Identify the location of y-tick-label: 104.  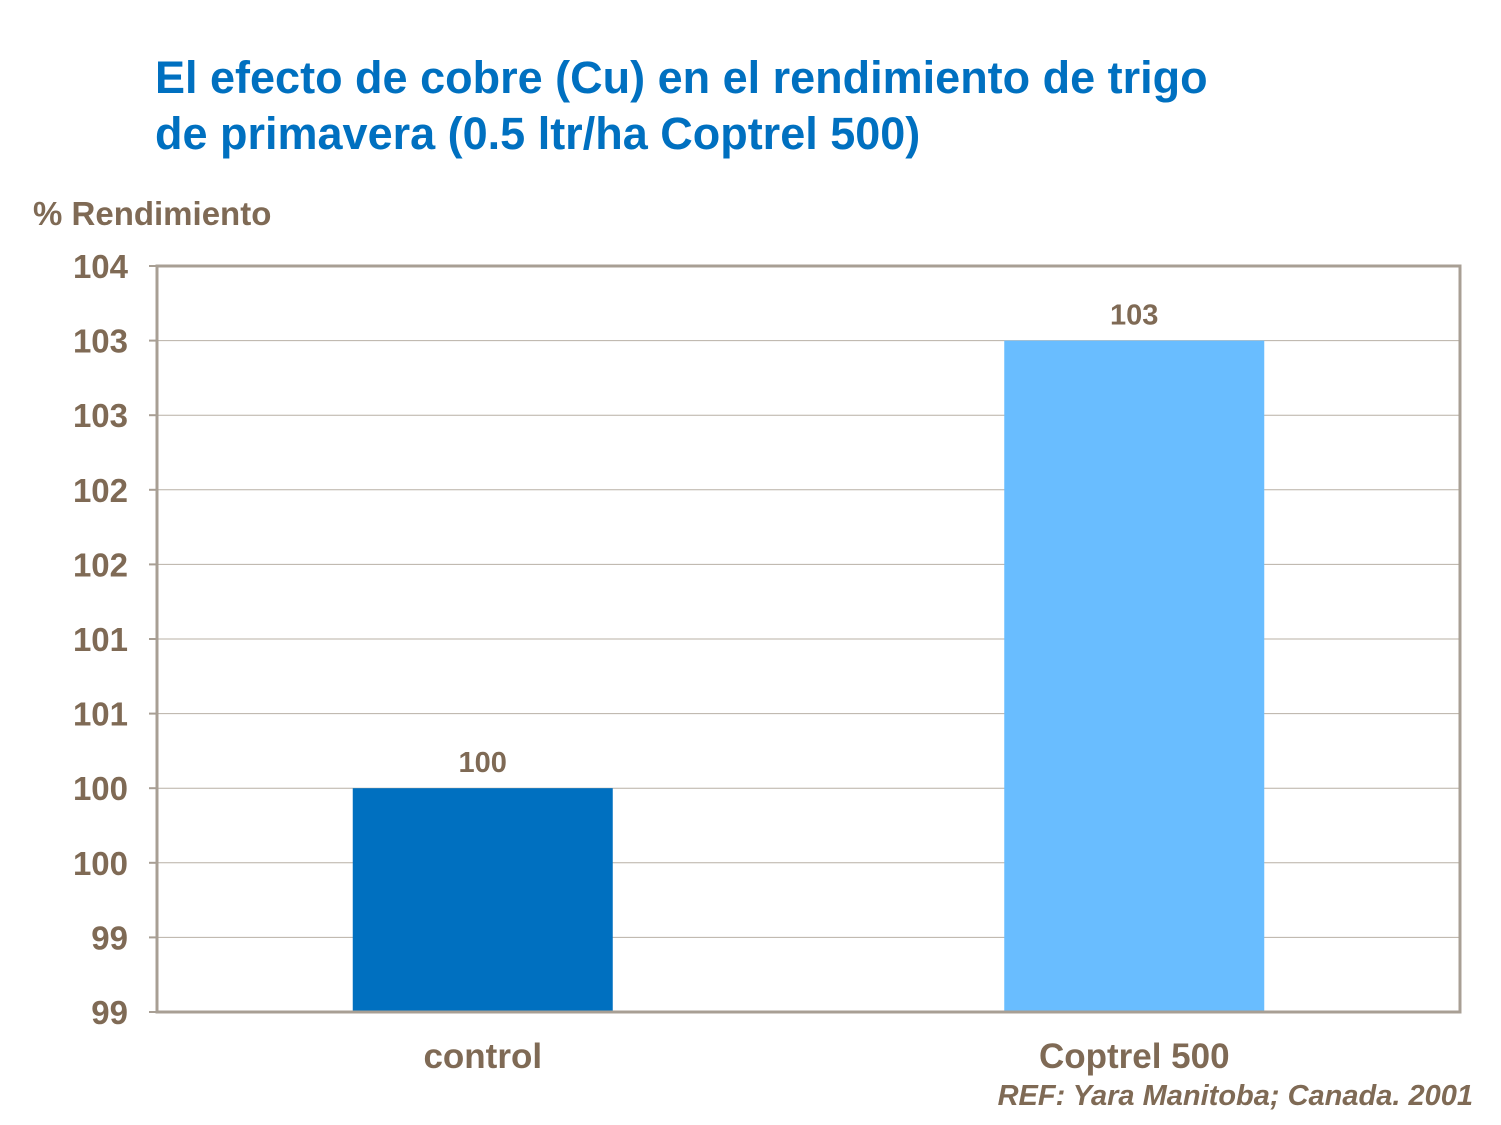
(101, 266).